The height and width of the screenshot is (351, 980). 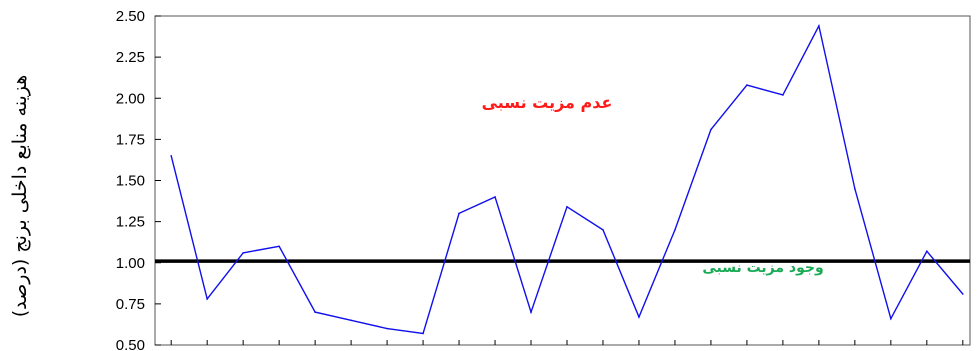 I want to click on annotation-no-advantage: عدم مزیت نسبی, so click(x=547, y=102).